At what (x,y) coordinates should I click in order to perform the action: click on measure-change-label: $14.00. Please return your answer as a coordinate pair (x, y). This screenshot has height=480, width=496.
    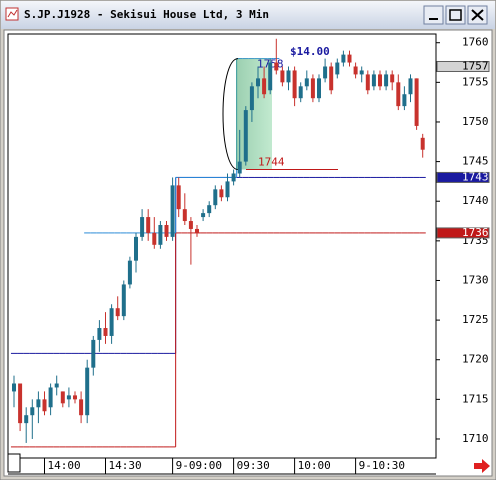
    Looking at the image, I should click on (310, 51).